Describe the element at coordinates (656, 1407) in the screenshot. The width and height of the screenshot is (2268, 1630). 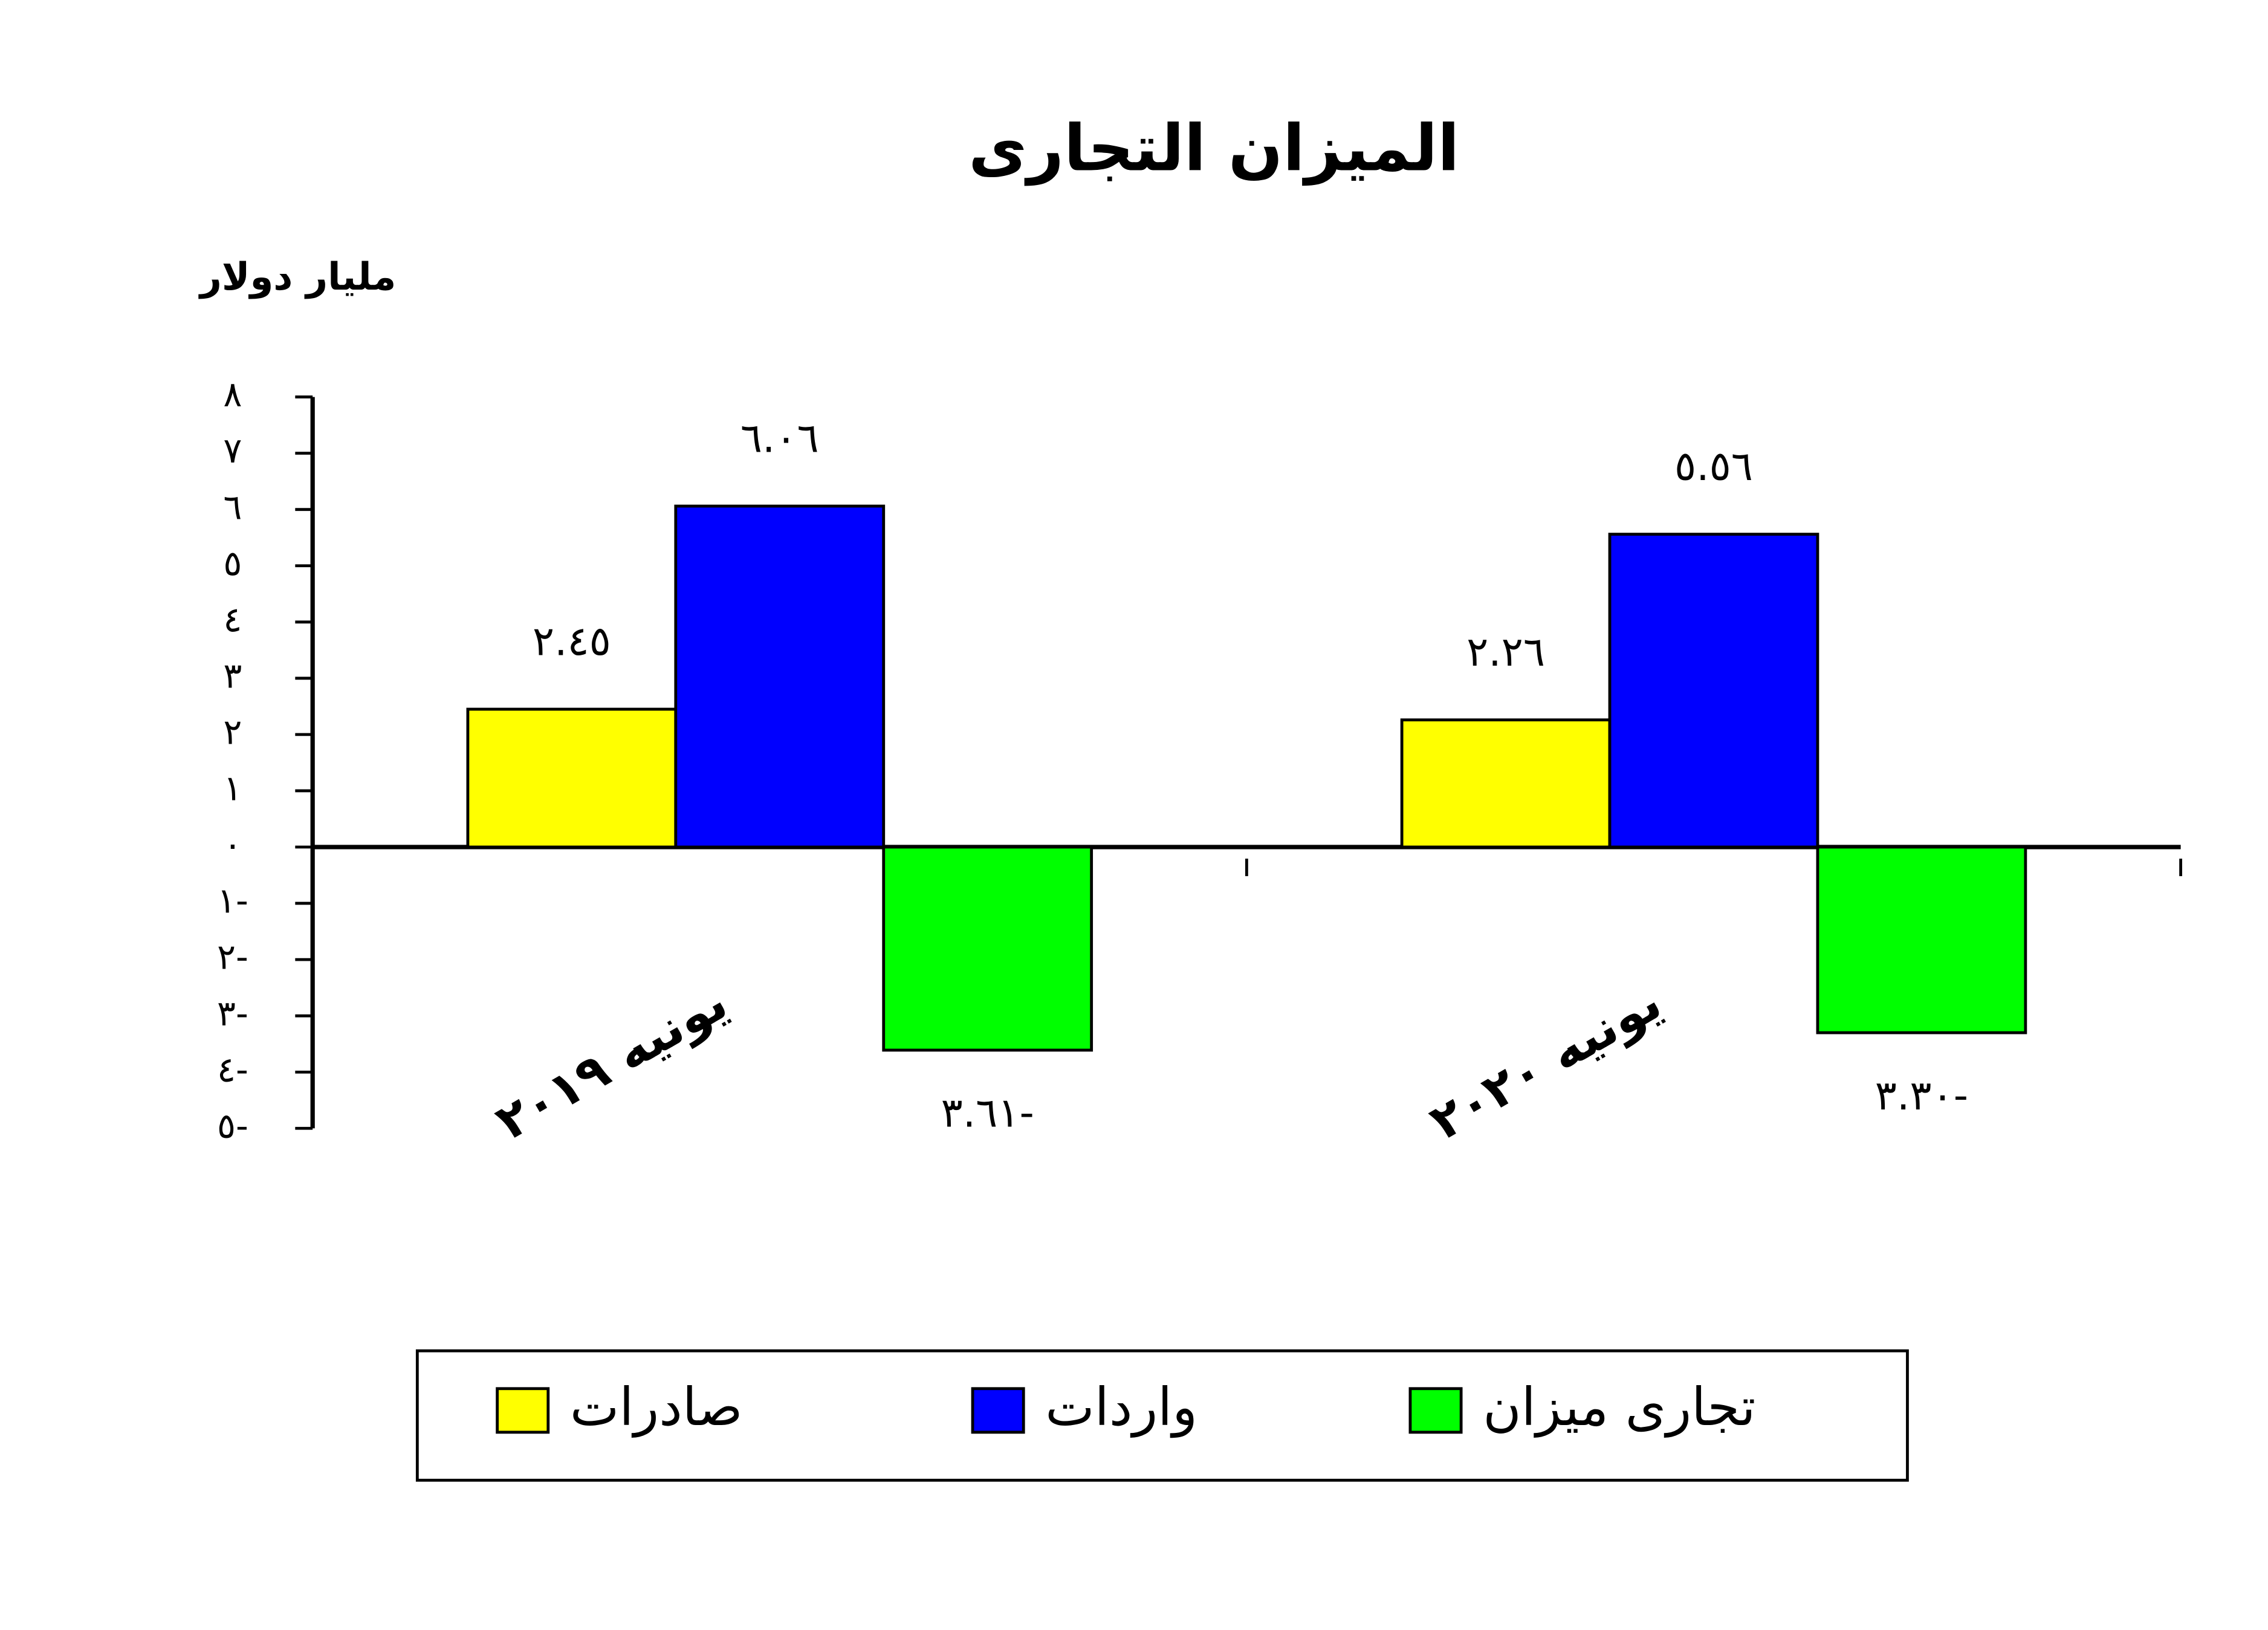
I see `legend-label: صادرات` at that location.